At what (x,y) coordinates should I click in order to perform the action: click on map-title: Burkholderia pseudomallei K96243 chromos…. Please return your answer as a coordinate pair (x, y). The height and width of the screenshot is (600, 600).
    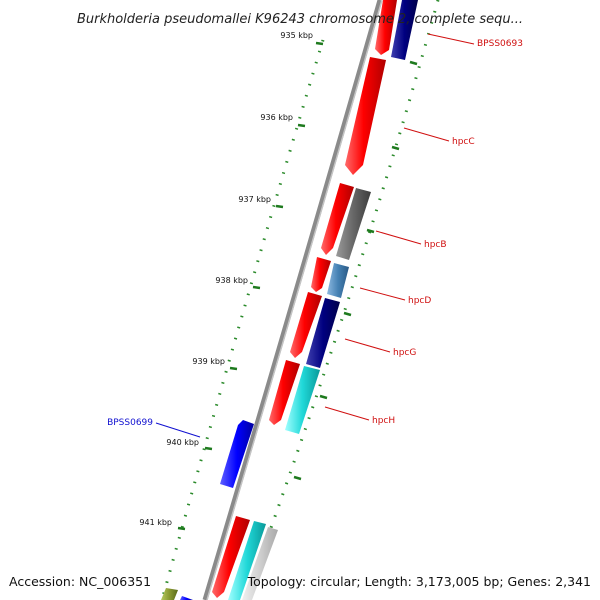
    Looking at the image, I should click on (300, 19).